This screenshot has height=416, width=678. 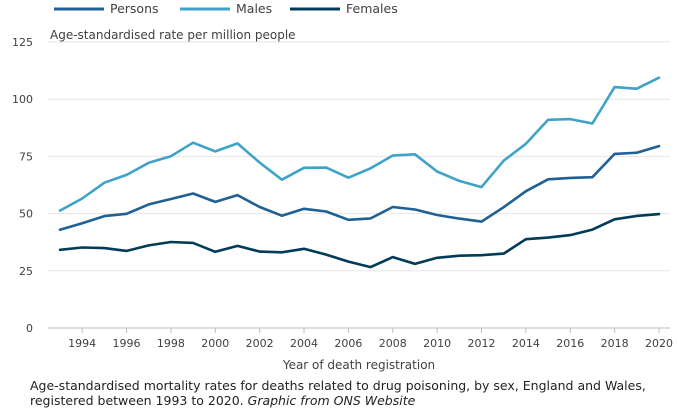 I want to click on legend: Persons Males Females, so click(x=226, y=8).